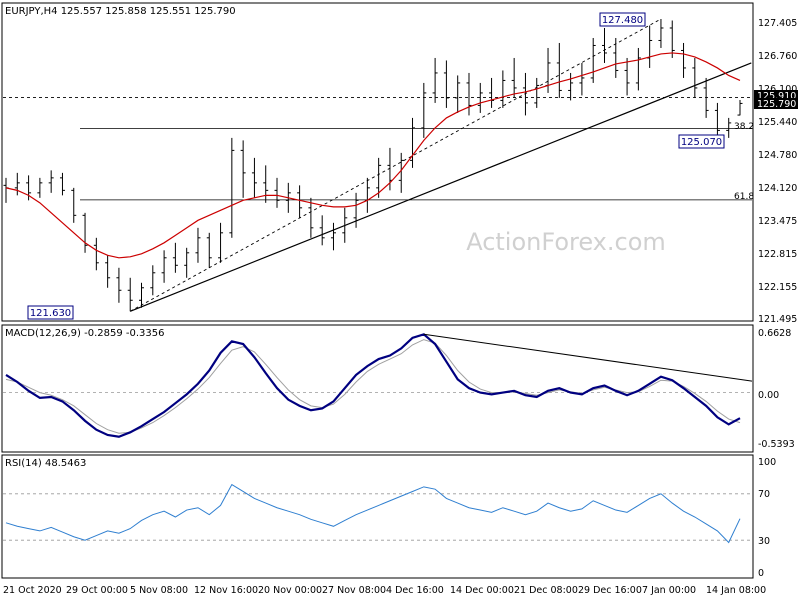 This screenshot has height=600, width=800. I want to click on y-tick-label: 70, so click(764, 494).